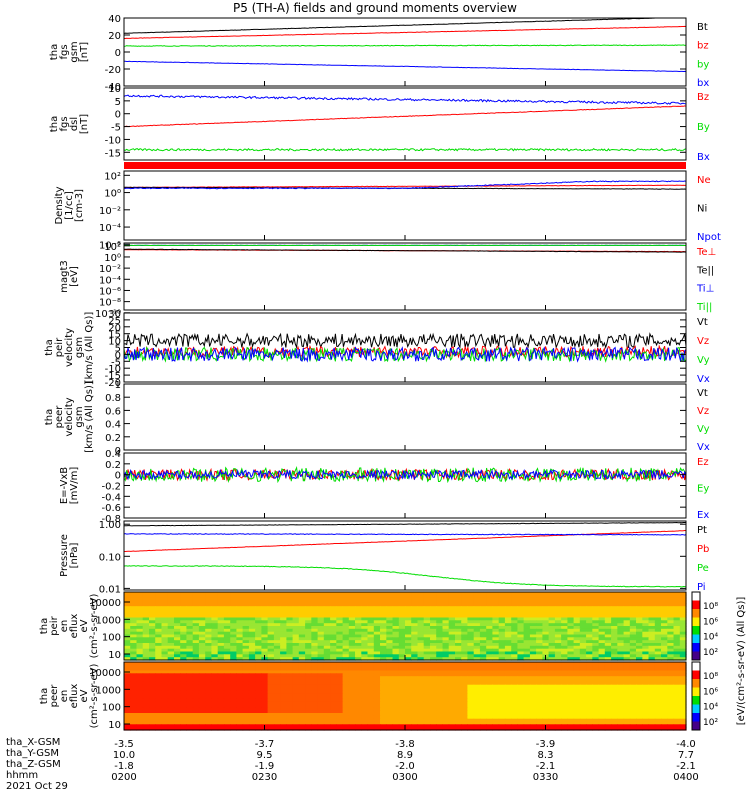 The image size is (750, 800). I want to click on panel-peir-eflux-ylabel-line: peir, so click(54, 625).